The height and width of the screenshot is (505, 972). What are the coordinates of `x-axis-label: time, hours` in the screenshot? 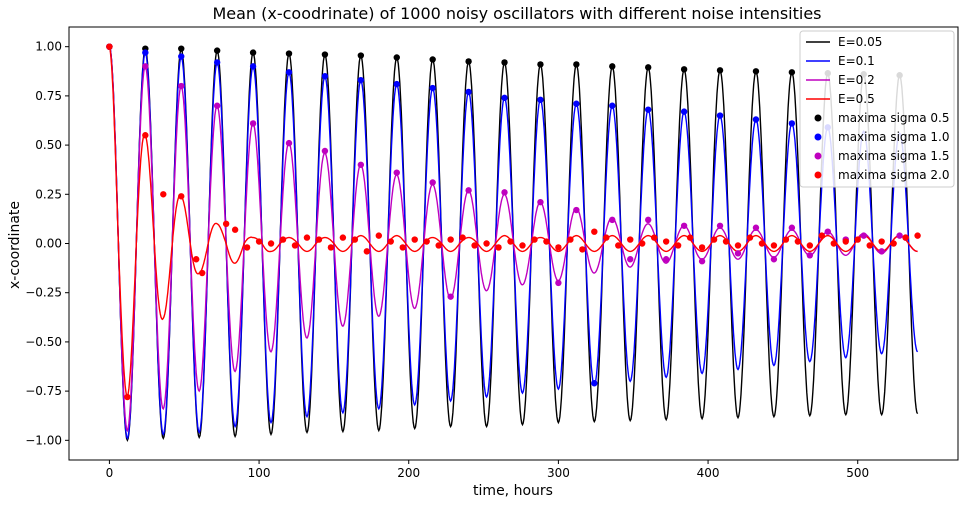 It's located at (513, 491).